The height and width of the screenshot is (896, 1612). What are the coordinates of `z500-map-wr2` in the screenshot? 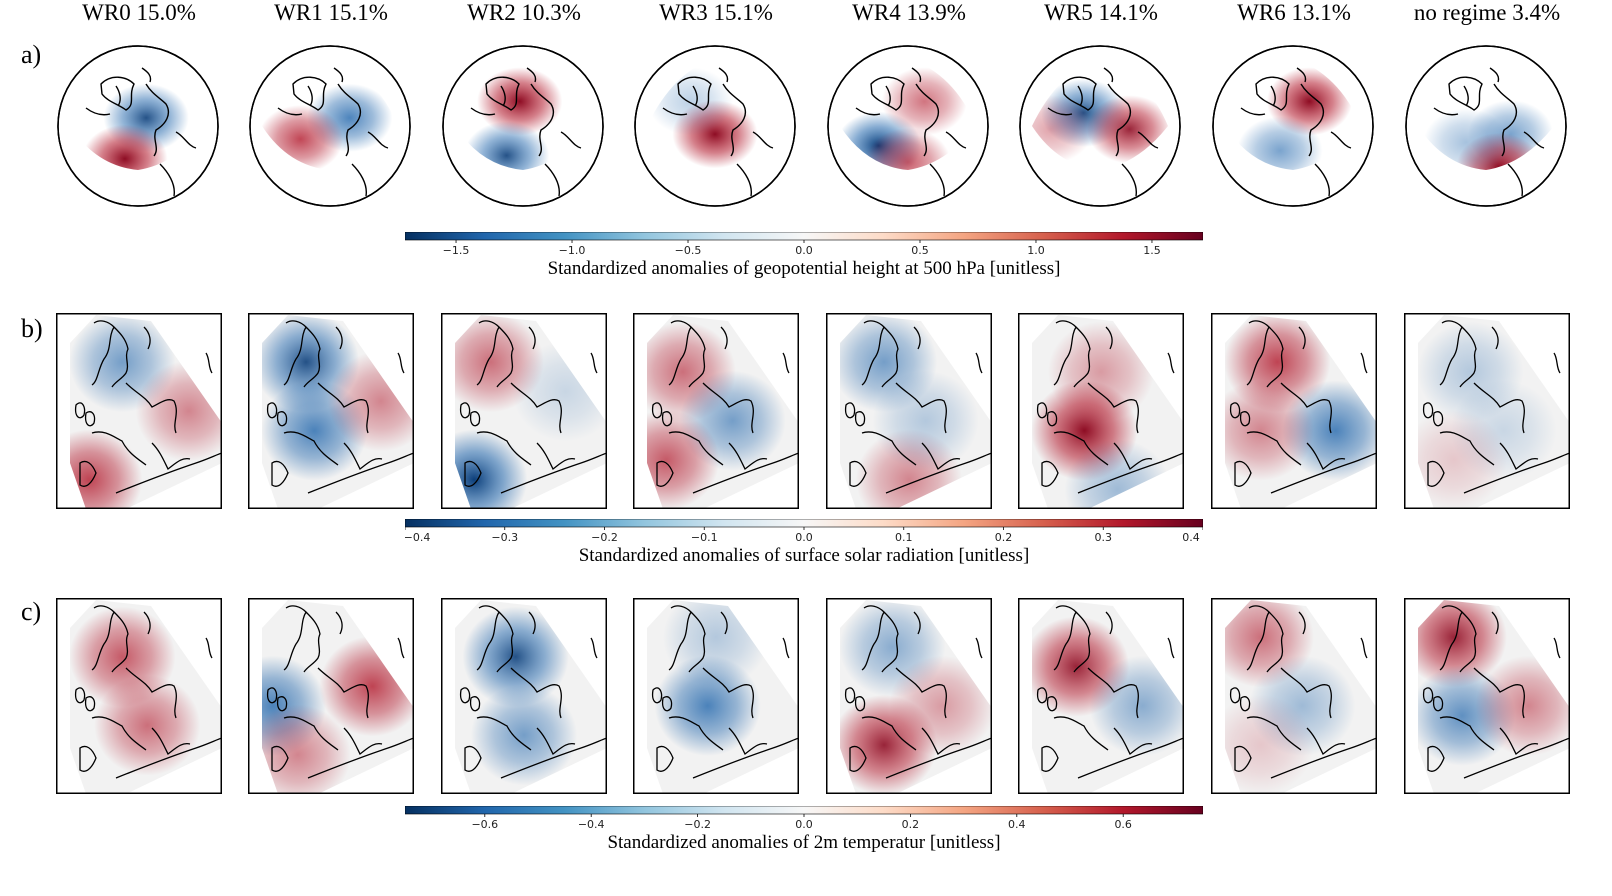 It's located at (523, 126).